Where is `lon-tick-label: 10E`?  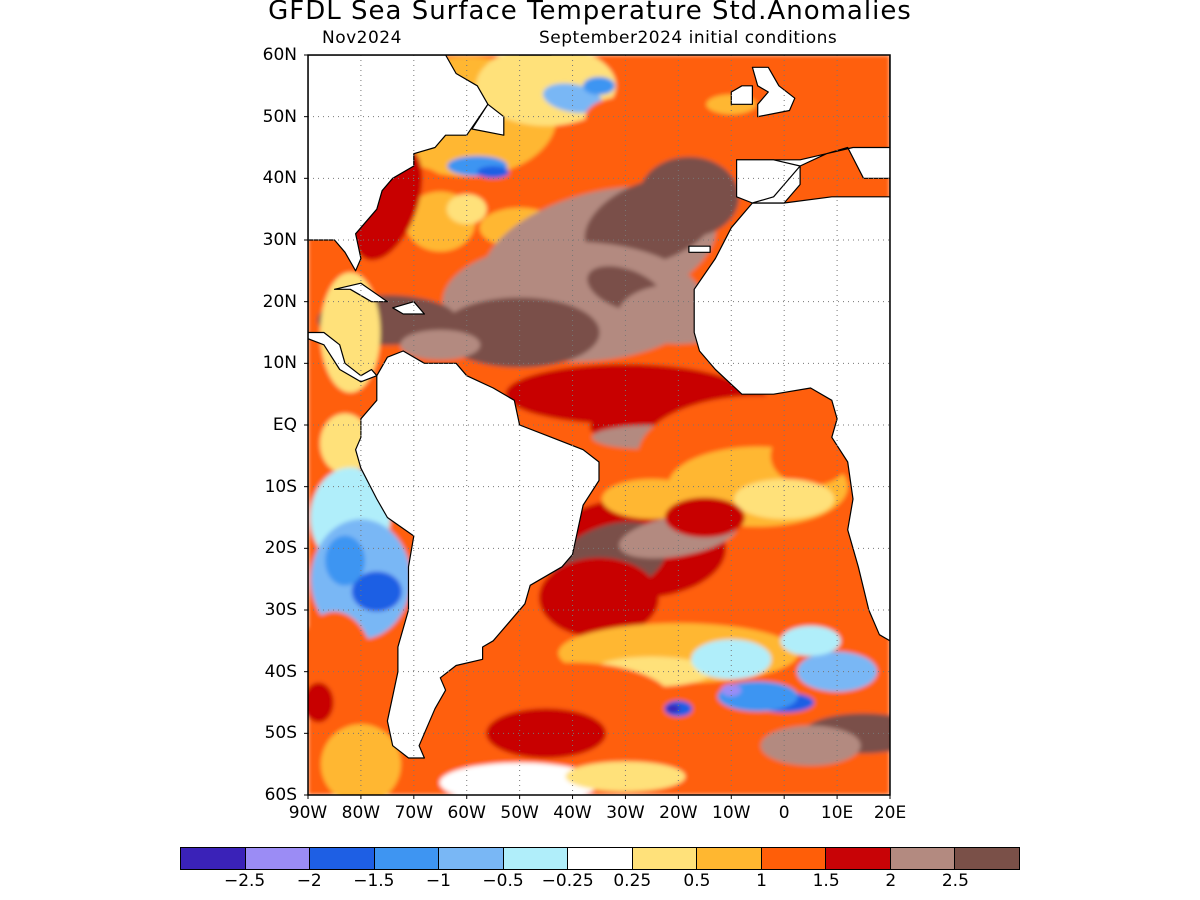
lon-tick-label: 10E is located at coordinates (837, 813).